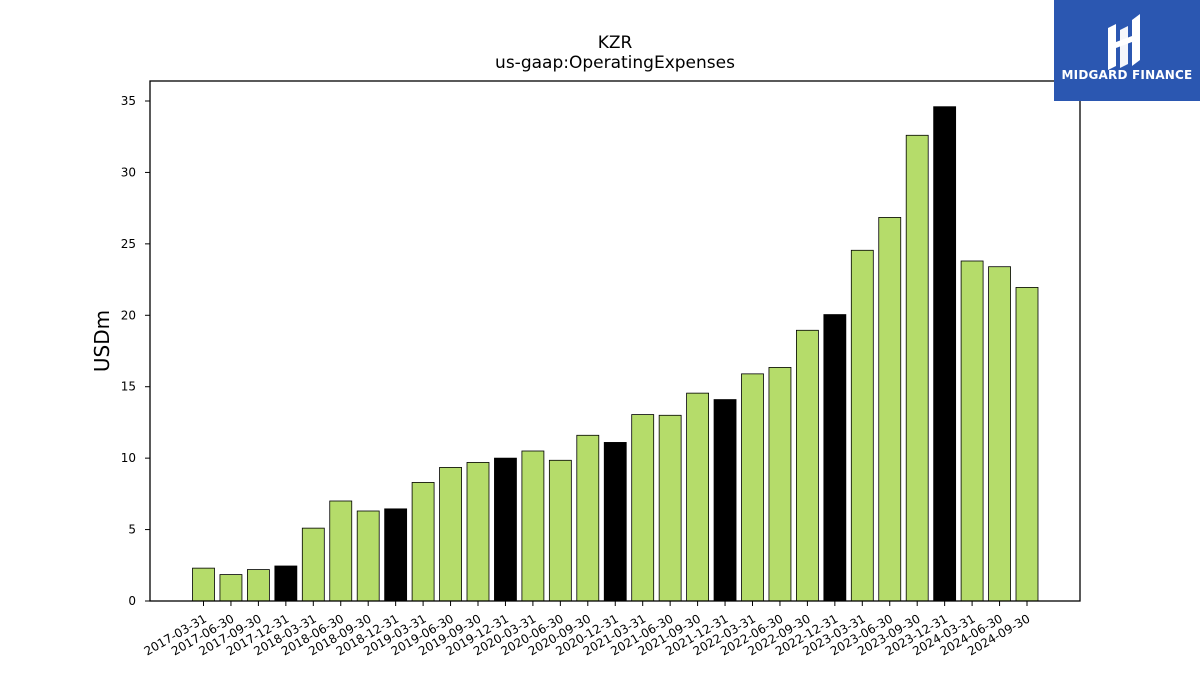 The width and height of the screenshot is (1200, 675). Describe the element at coordinates (128, 458) in the screenshot. I see `y-tick-label: 10` at that location.